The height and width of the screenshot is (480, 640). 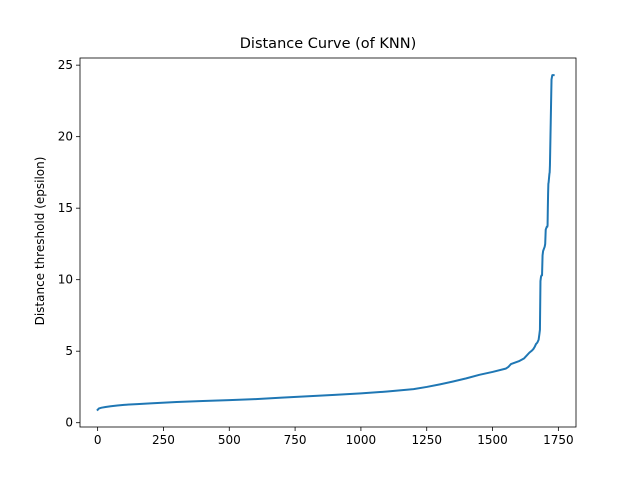 What do you see at coordinates (98, 440) in the screenshot?
I see `x-tick-label: 0` at bounding box center [98, 440].